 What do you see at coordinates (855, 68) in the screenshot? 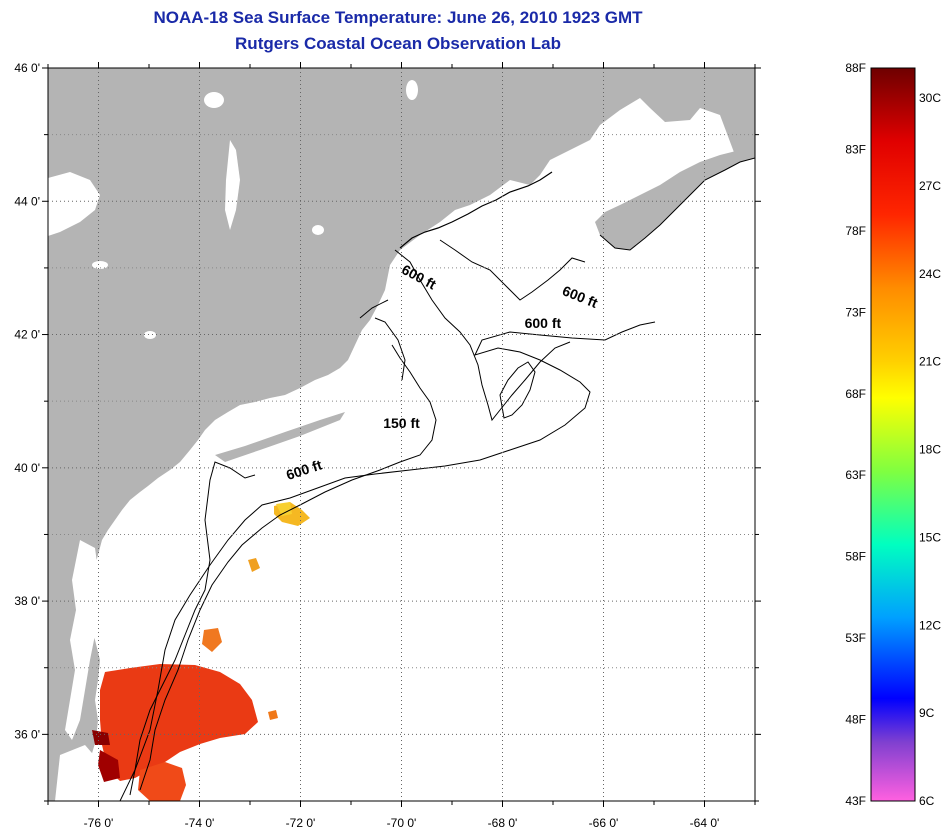
I see `colorbar-label-f: 88F` at bounding box center [855, 68].